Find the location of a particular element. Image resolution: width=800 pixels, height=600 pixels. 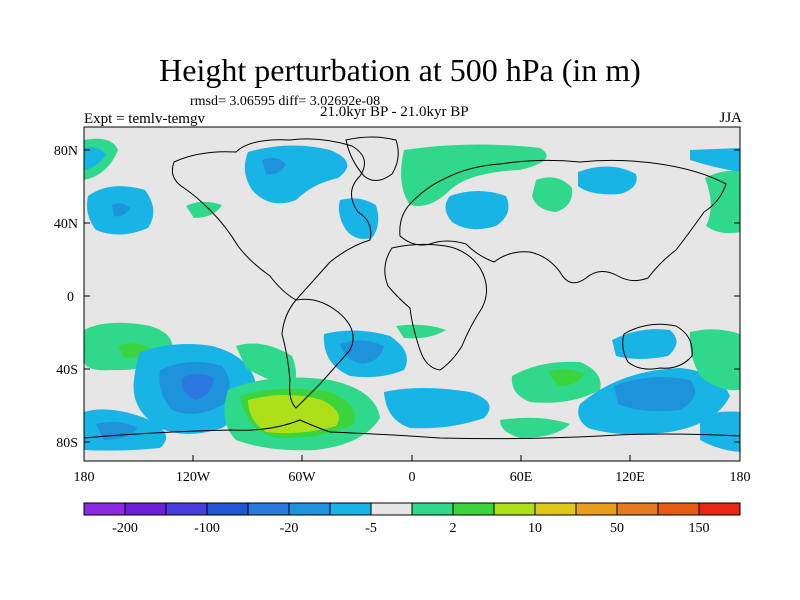

period-label: 21.0kyr BP - 21.0kyr BP is located at coordinates (394, 112).